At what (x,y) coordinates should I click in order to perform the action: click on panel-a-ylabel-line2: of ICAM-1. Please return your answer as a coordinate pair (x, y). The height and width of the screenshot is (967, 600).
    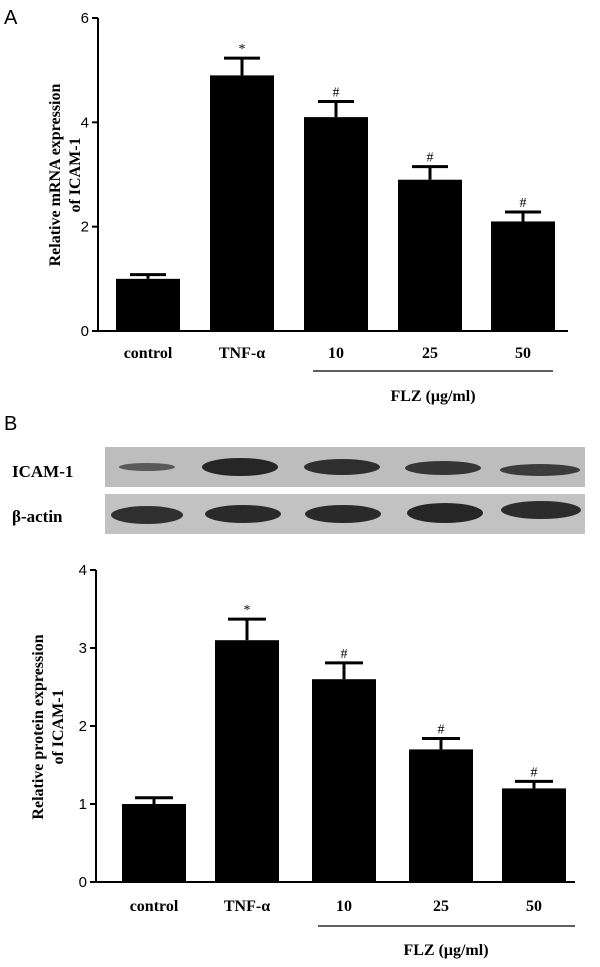
    Looking at the image, I should click on (75, 174).